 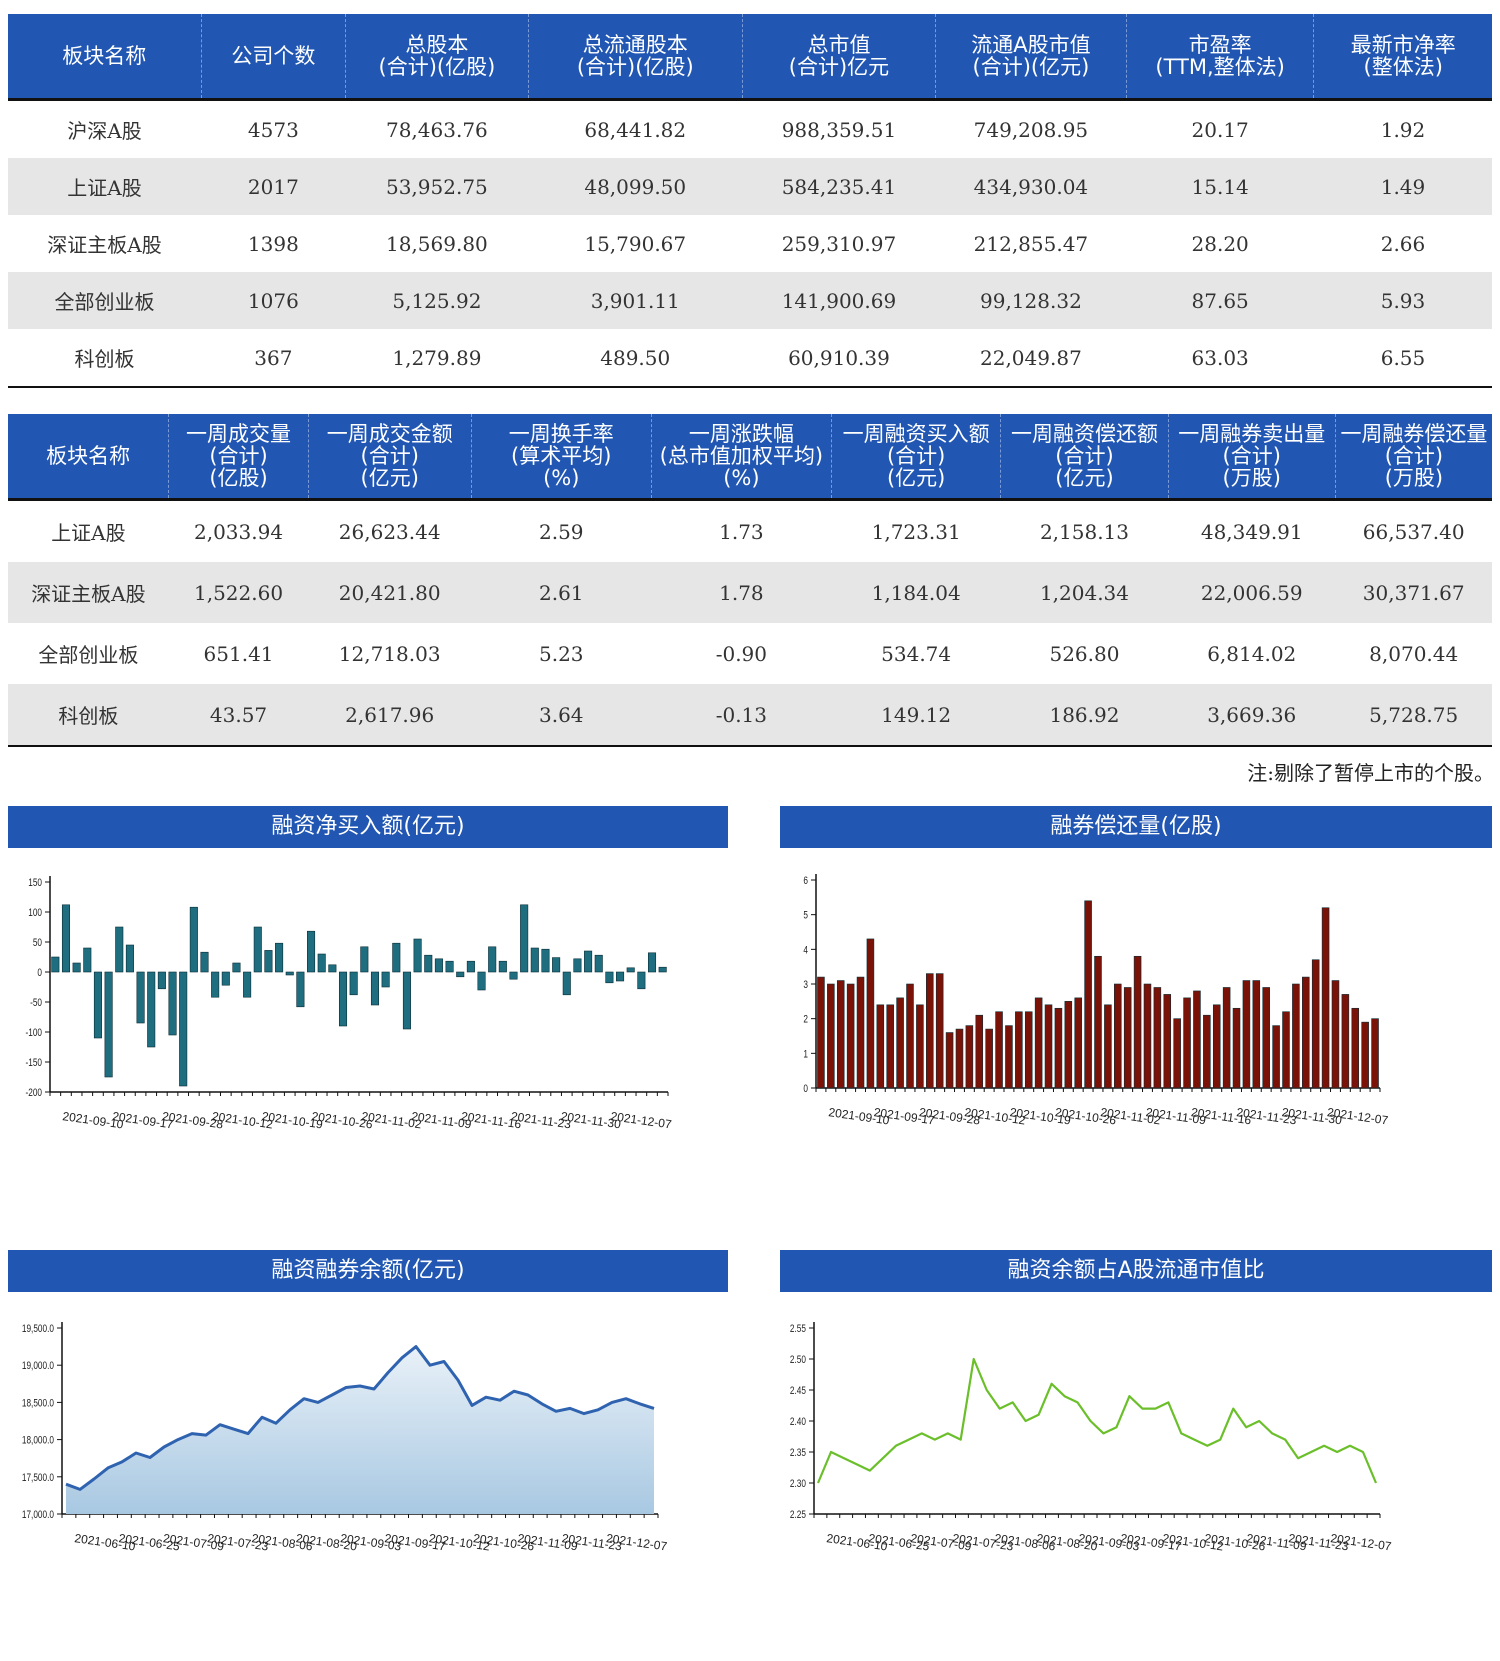 What do you see at coordinates (798, 1329) in the screenshot?
I see `y-tick-label: 2.55` at bounding box center [798, 1329].